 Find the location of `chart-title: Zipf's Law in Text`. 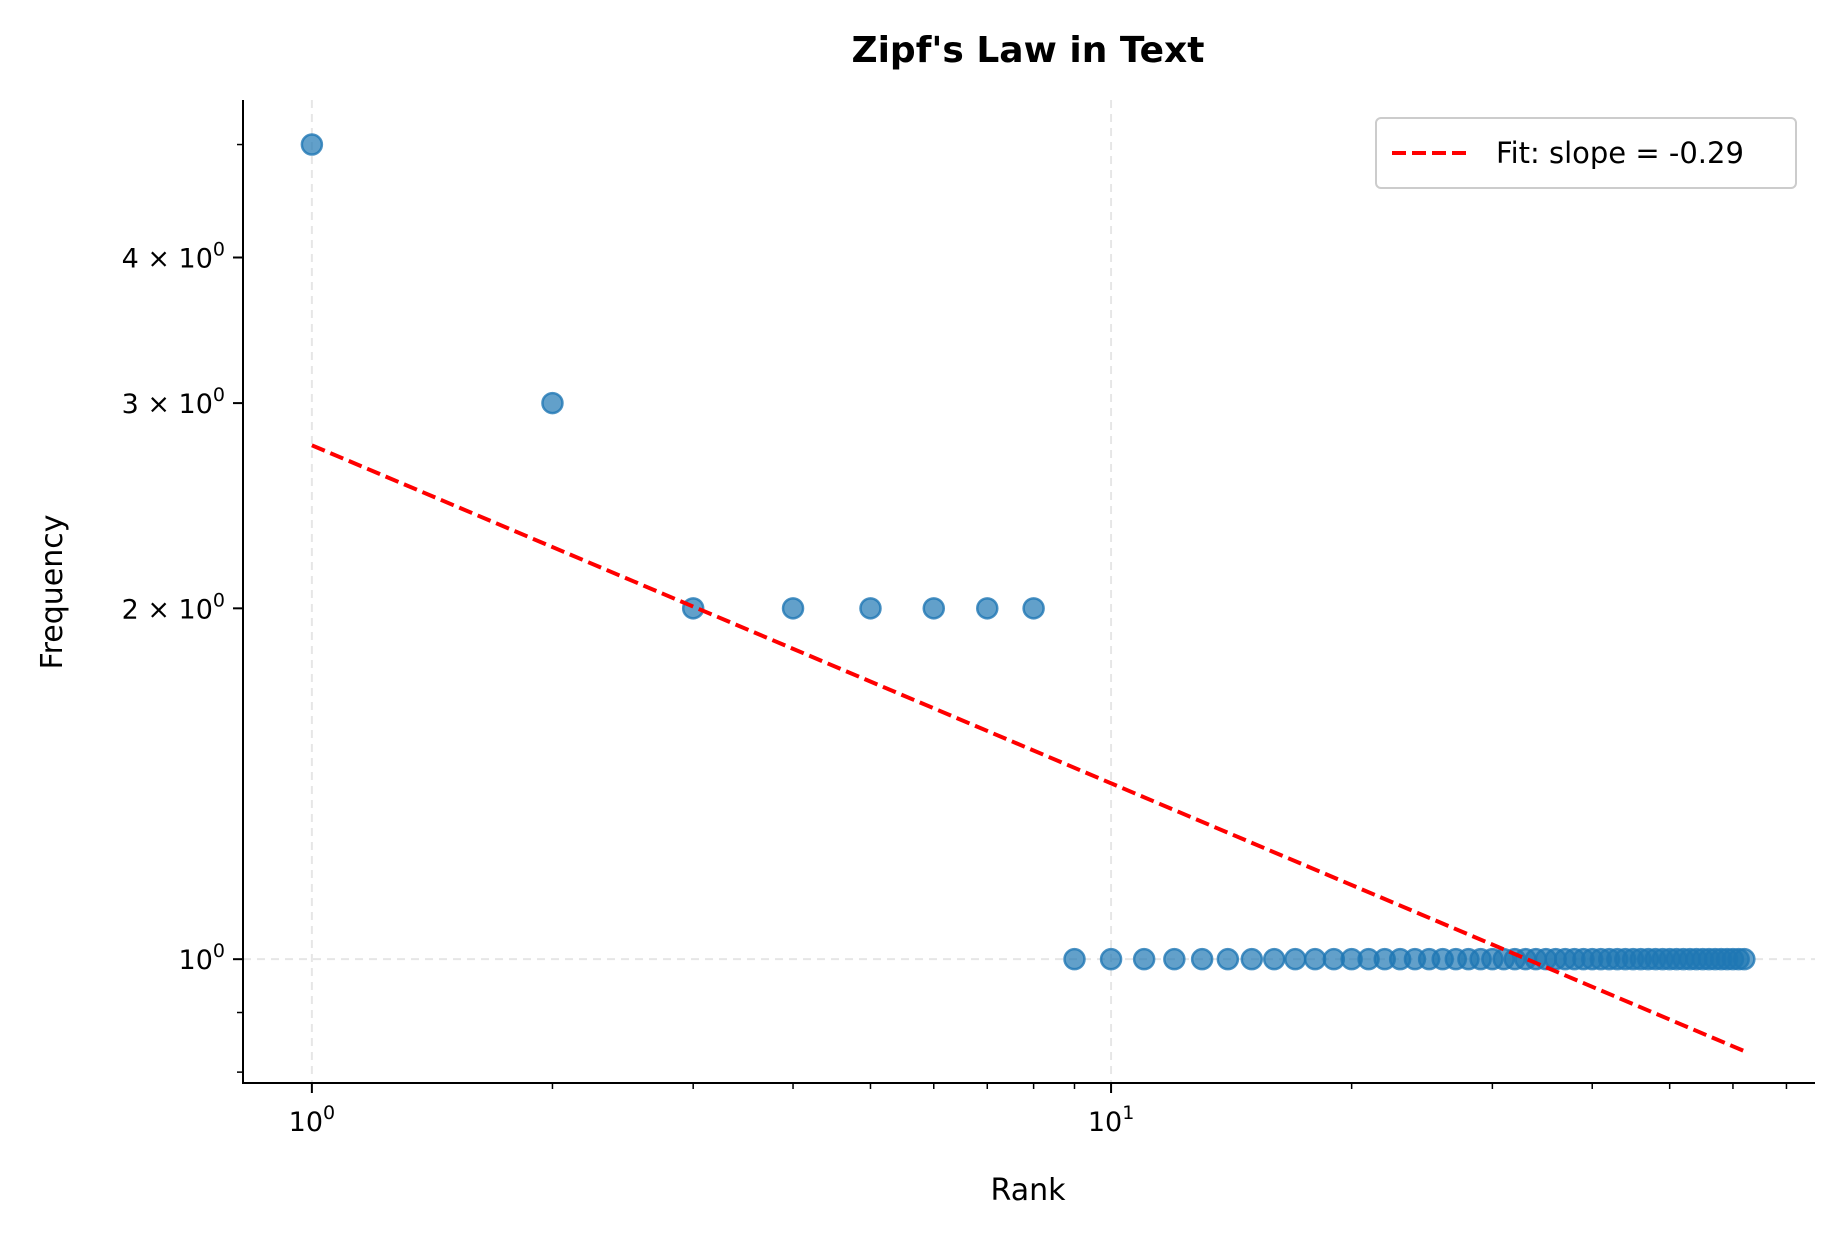

chart-title: Zipf's Law in Text is located at coordinates (1027, 50).